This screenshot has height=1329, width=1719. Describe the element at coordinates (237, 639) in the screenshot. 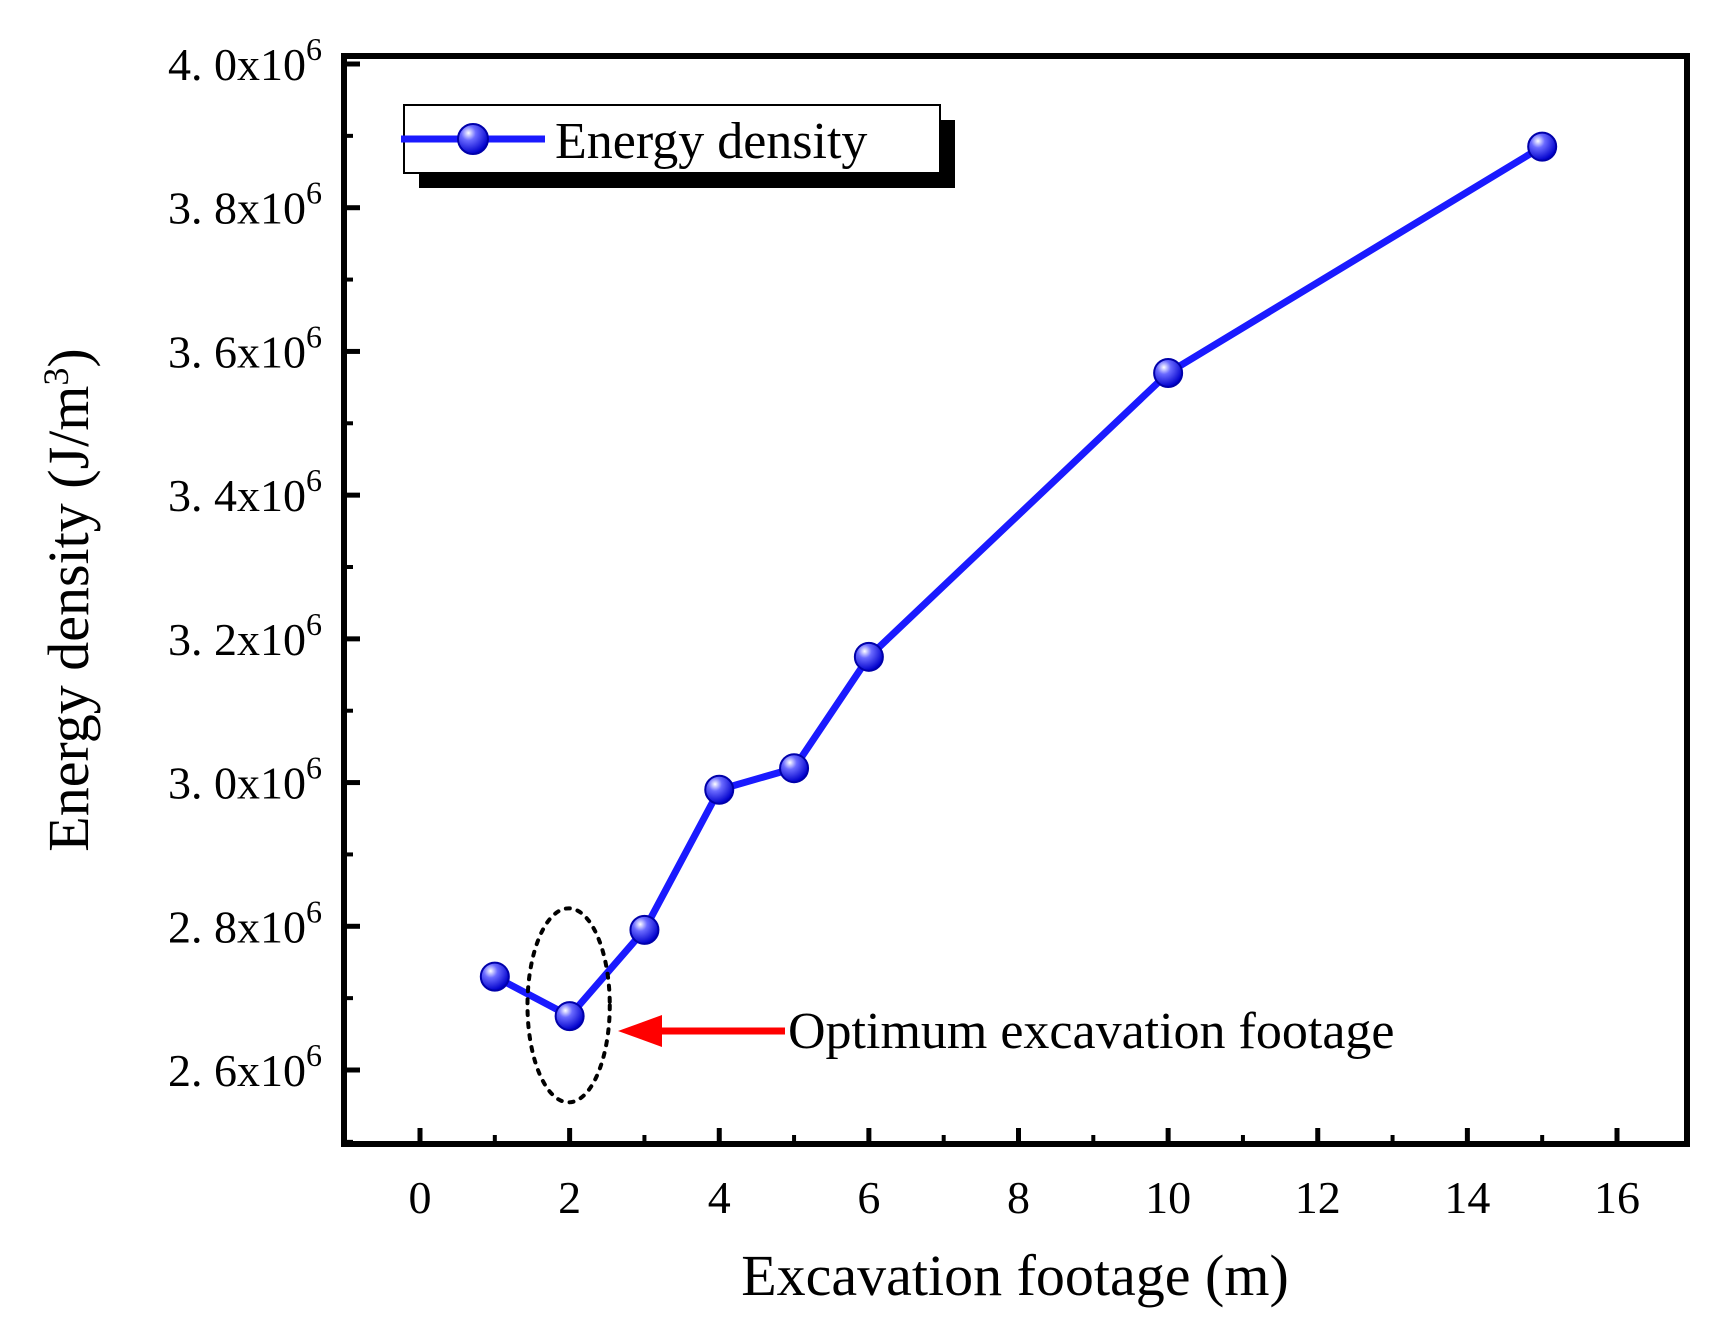

I see `y-tick-mantissa: 3. 2x10` at that location.